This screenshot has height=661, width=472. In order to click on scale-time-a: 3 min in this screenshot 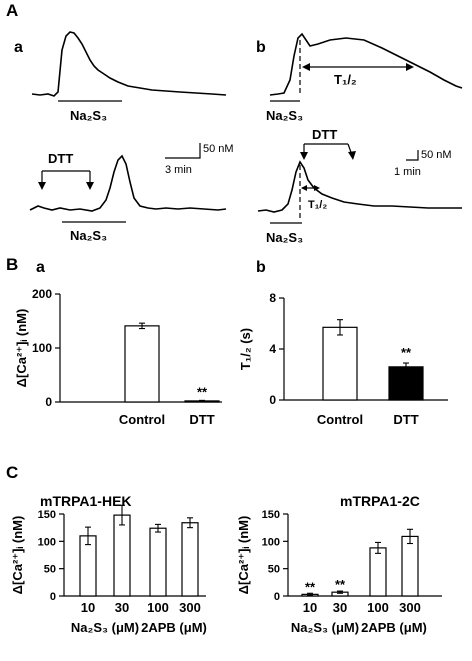, I will do `click(178, 170)`.